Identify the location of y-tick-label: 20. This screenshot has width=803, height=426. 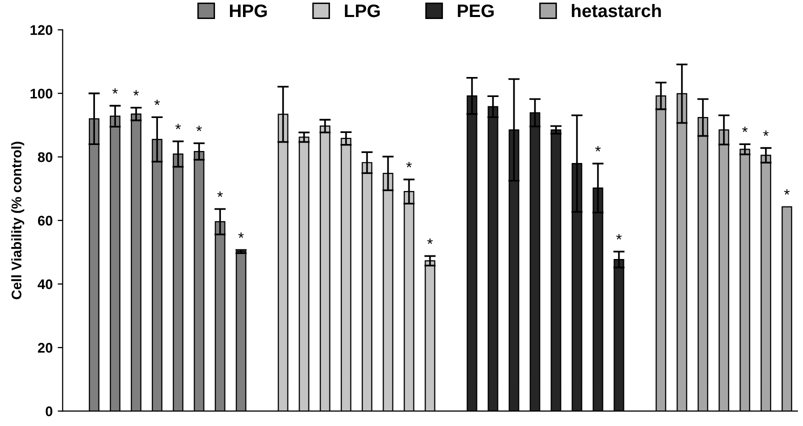
(45, 347).